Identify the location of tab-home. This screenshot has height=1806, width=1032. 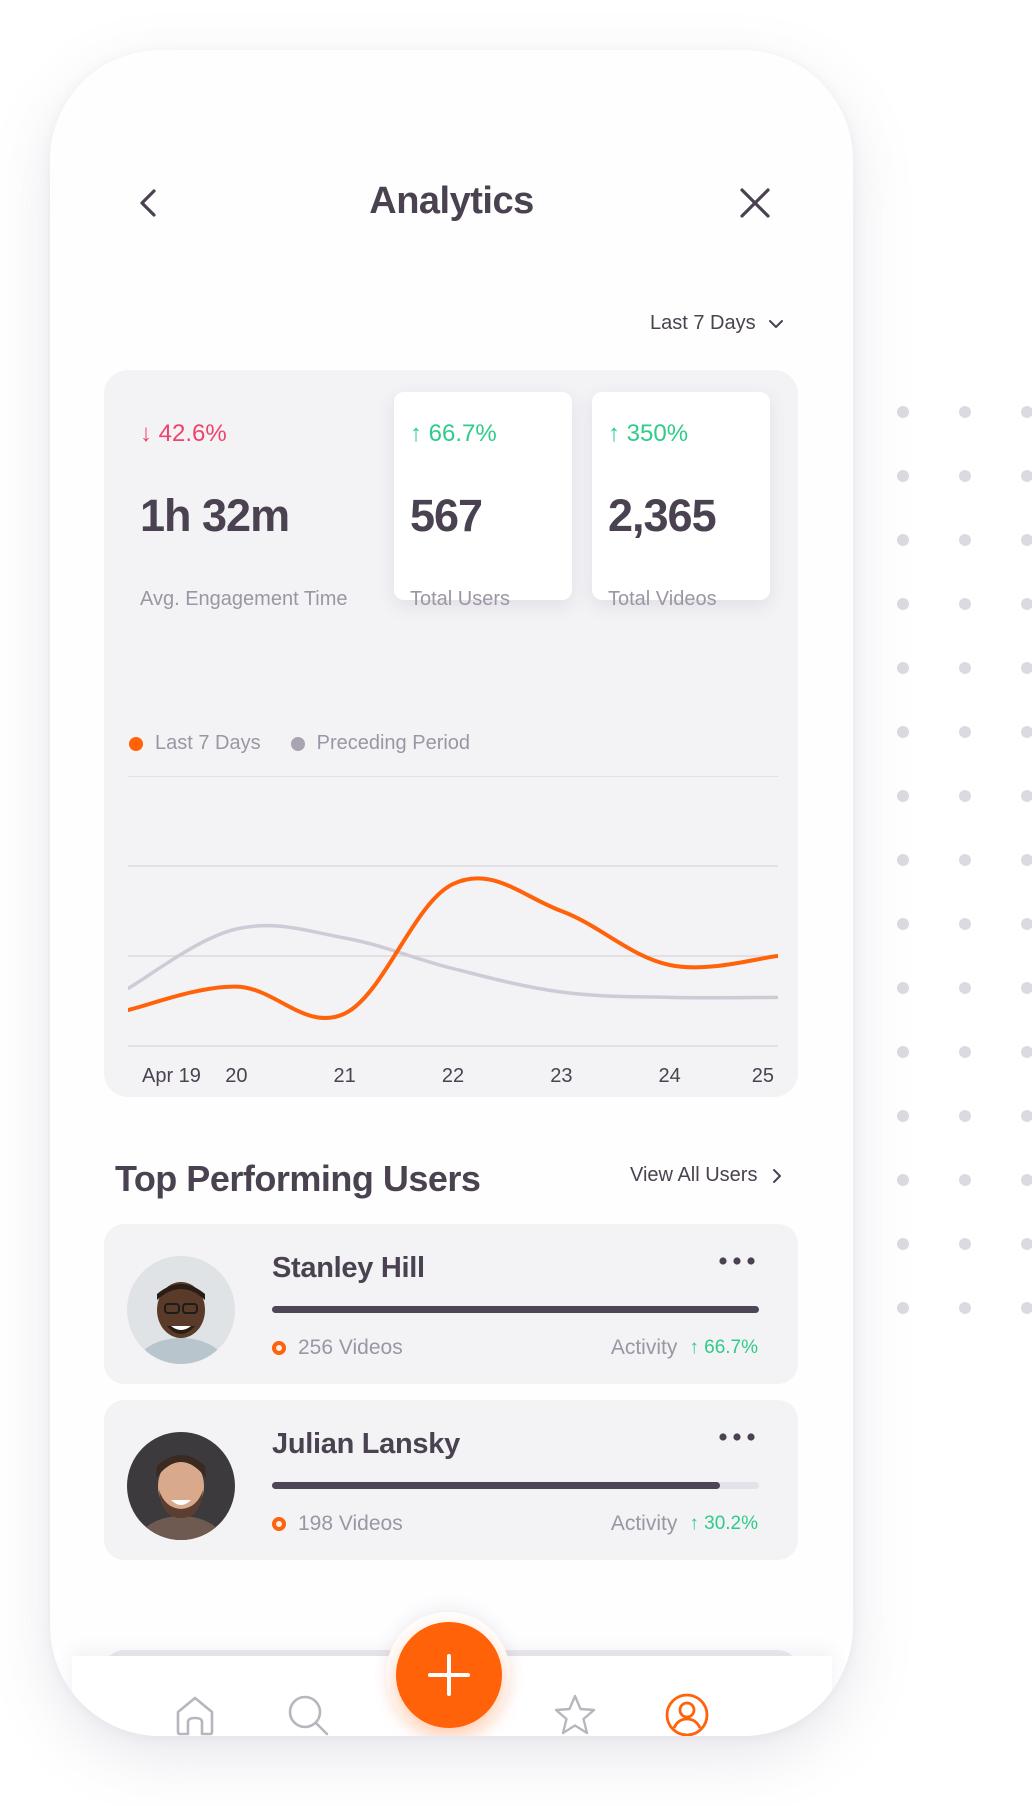
(195, 1713).